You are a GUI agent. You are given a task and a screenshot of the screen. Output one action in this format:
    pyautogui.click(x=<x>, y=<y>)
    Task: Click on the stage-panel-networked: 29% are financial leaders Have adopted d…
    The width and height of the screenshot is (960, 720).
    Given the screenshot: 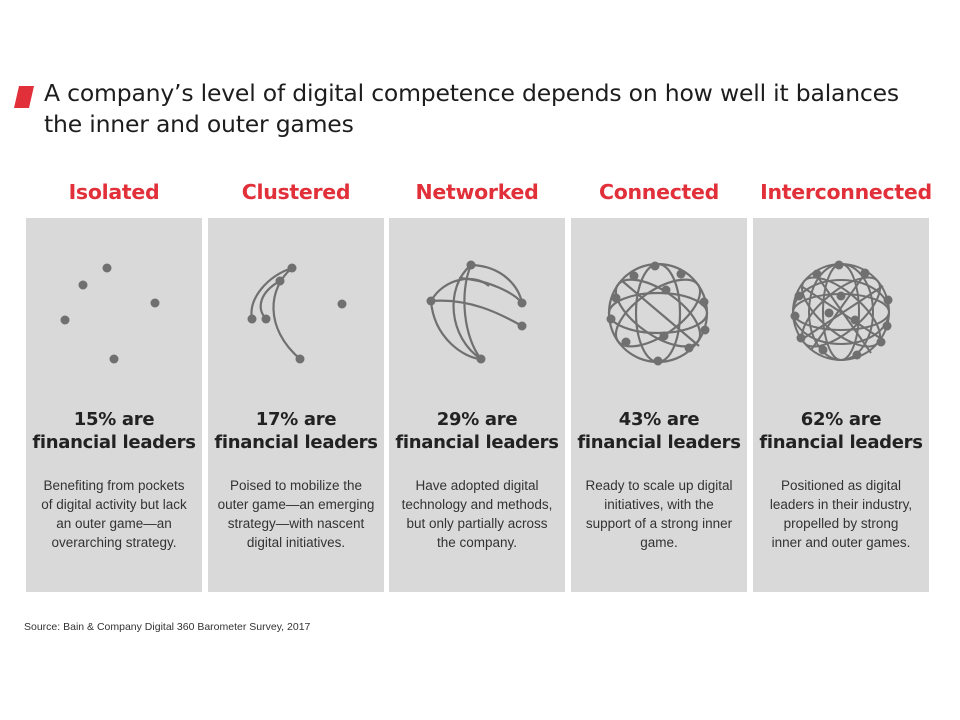 What is the action you would take?
    pyautogui.click(x=477, y=405)
    